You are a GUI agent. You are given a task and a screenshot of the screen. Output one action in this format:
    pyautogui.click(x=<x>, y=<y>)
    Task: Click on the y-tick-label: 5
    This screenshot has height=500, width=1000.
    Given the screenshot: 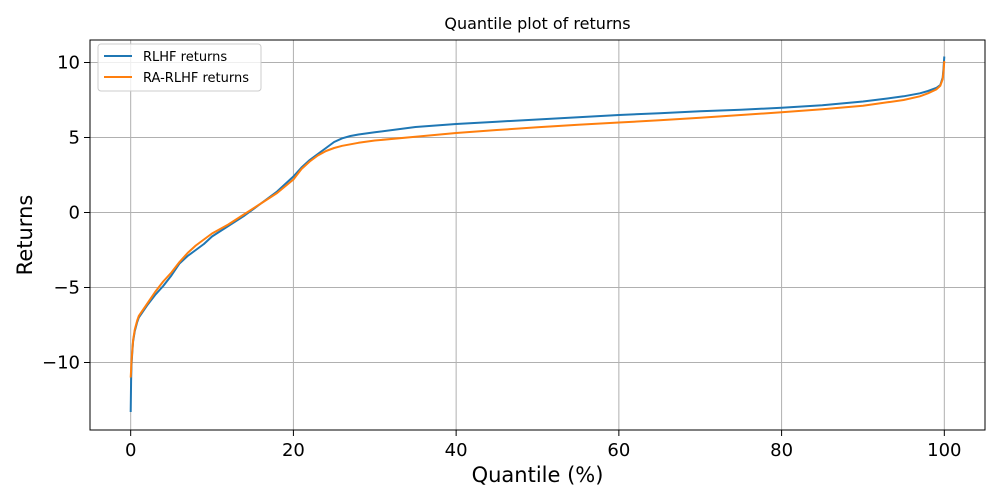 What is the action you would take?
    pyautogui.click(x=74, y=138)
    